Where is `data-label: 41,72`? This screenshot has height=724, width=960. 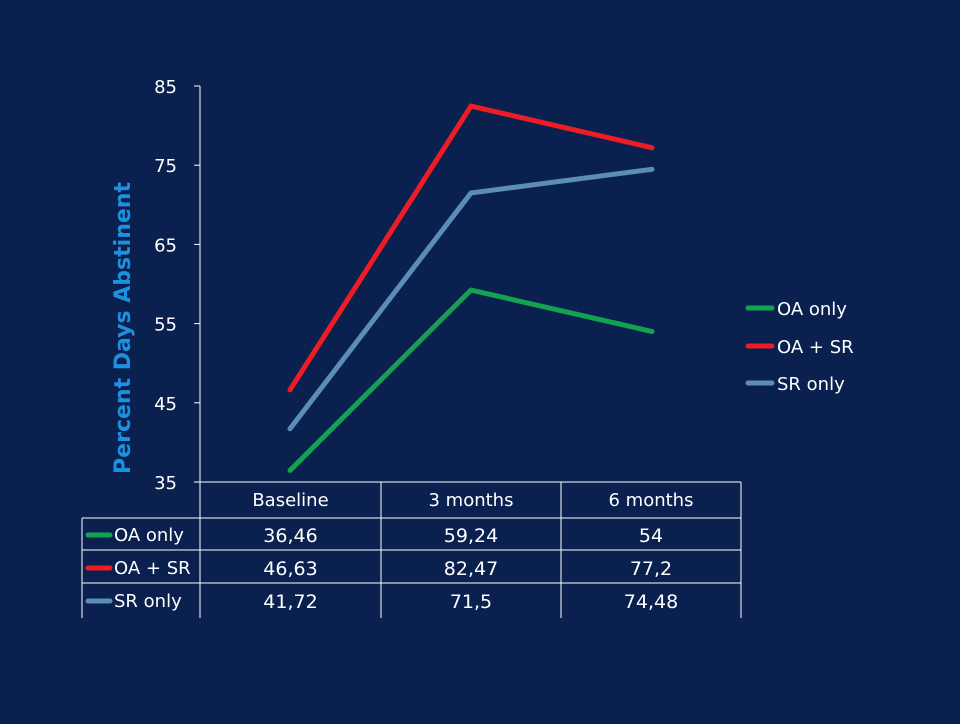 data-label: 41,72 is located at coordinates (290, 602).